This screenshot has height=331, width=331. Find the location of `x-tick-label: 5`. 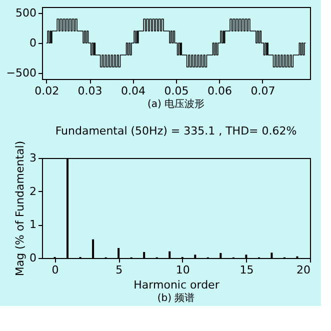

x-tick-label: 5 is located at coordinates (119, 270).